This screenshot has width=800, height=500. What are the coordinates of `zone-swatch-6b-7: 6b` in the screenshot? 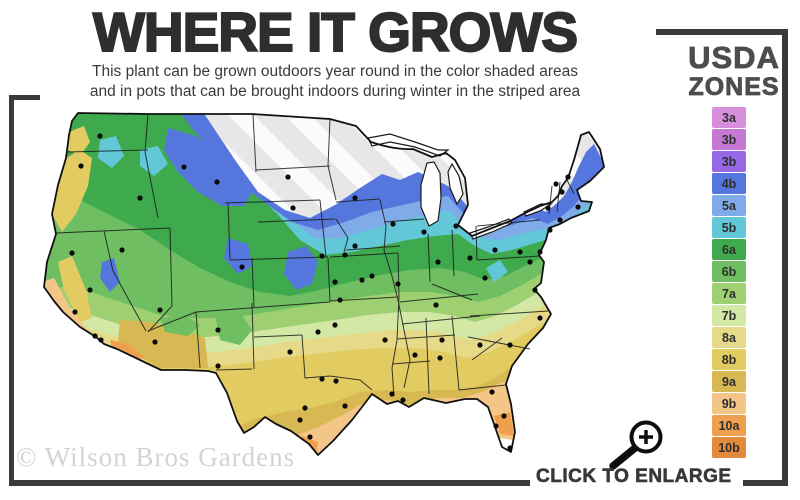 It's located at (729, 271).